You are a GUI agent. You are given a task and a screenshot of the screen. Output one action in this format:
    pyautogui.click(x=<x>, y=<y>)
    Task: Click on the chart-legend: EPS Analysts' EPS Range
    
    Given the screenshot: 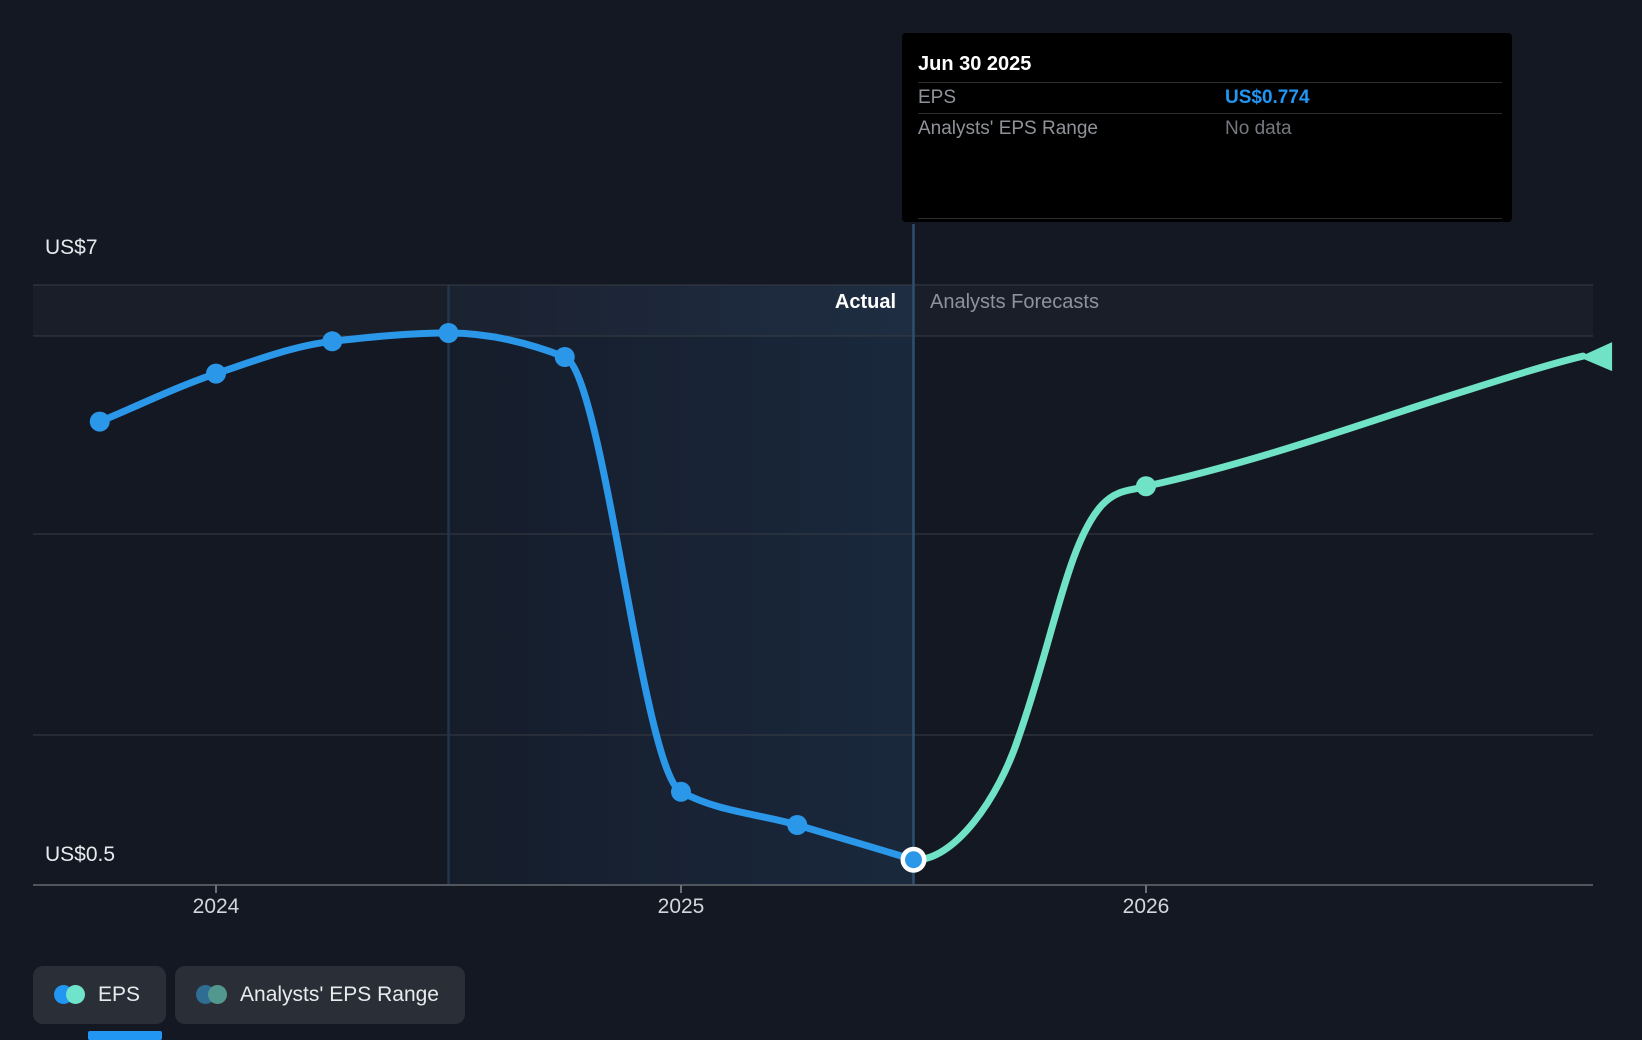 What is the action you would take?
    pyautogui.click(x=249, y=995)
    